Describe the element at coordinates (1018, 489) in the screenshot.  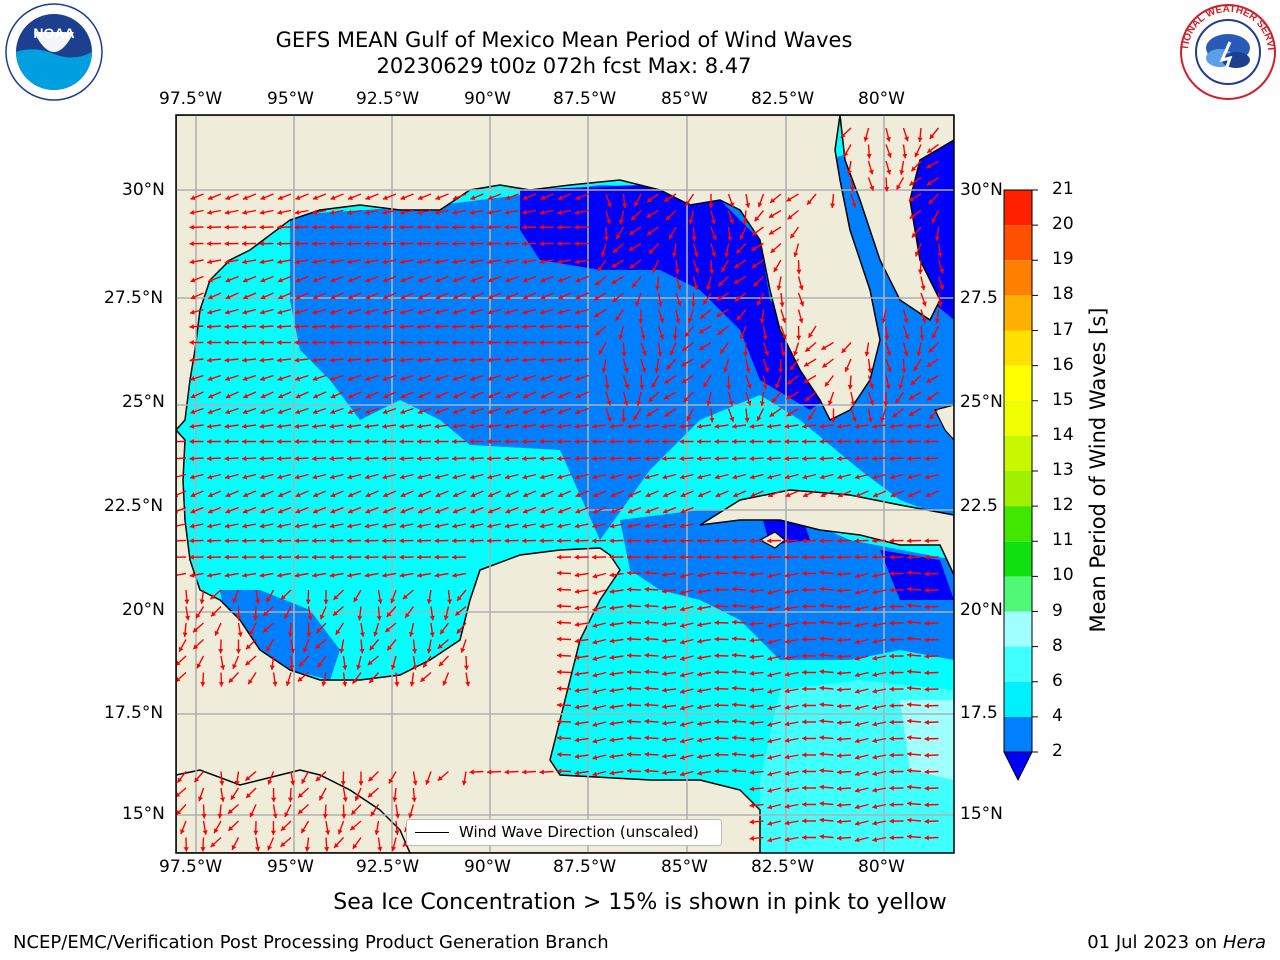
I see `colorbar-segment` at that location.